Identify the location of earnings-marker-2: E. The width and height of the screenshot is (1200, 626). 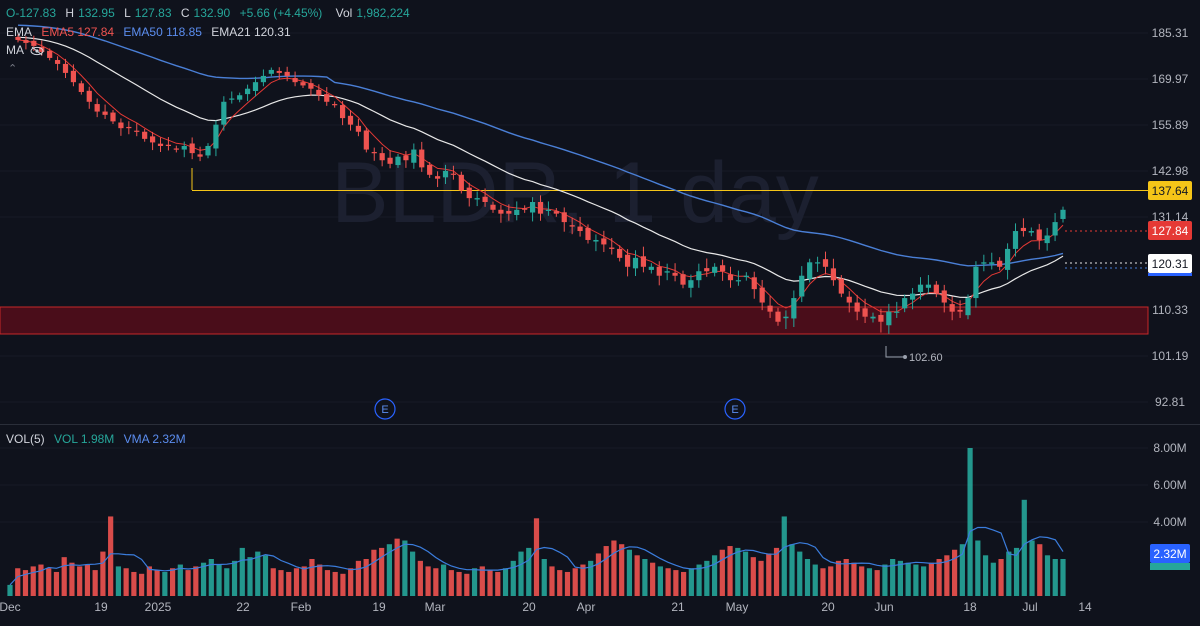
(735, 409).